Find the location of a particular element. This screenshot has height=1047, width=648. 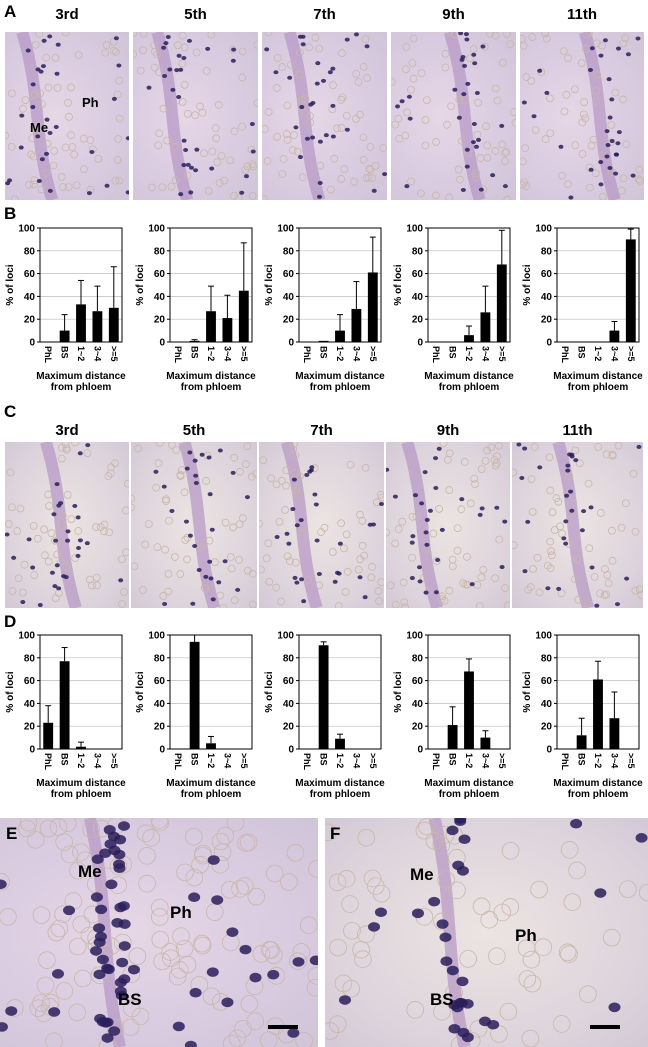

y-axis-label: % of loci is located at coordinates (269, 691).